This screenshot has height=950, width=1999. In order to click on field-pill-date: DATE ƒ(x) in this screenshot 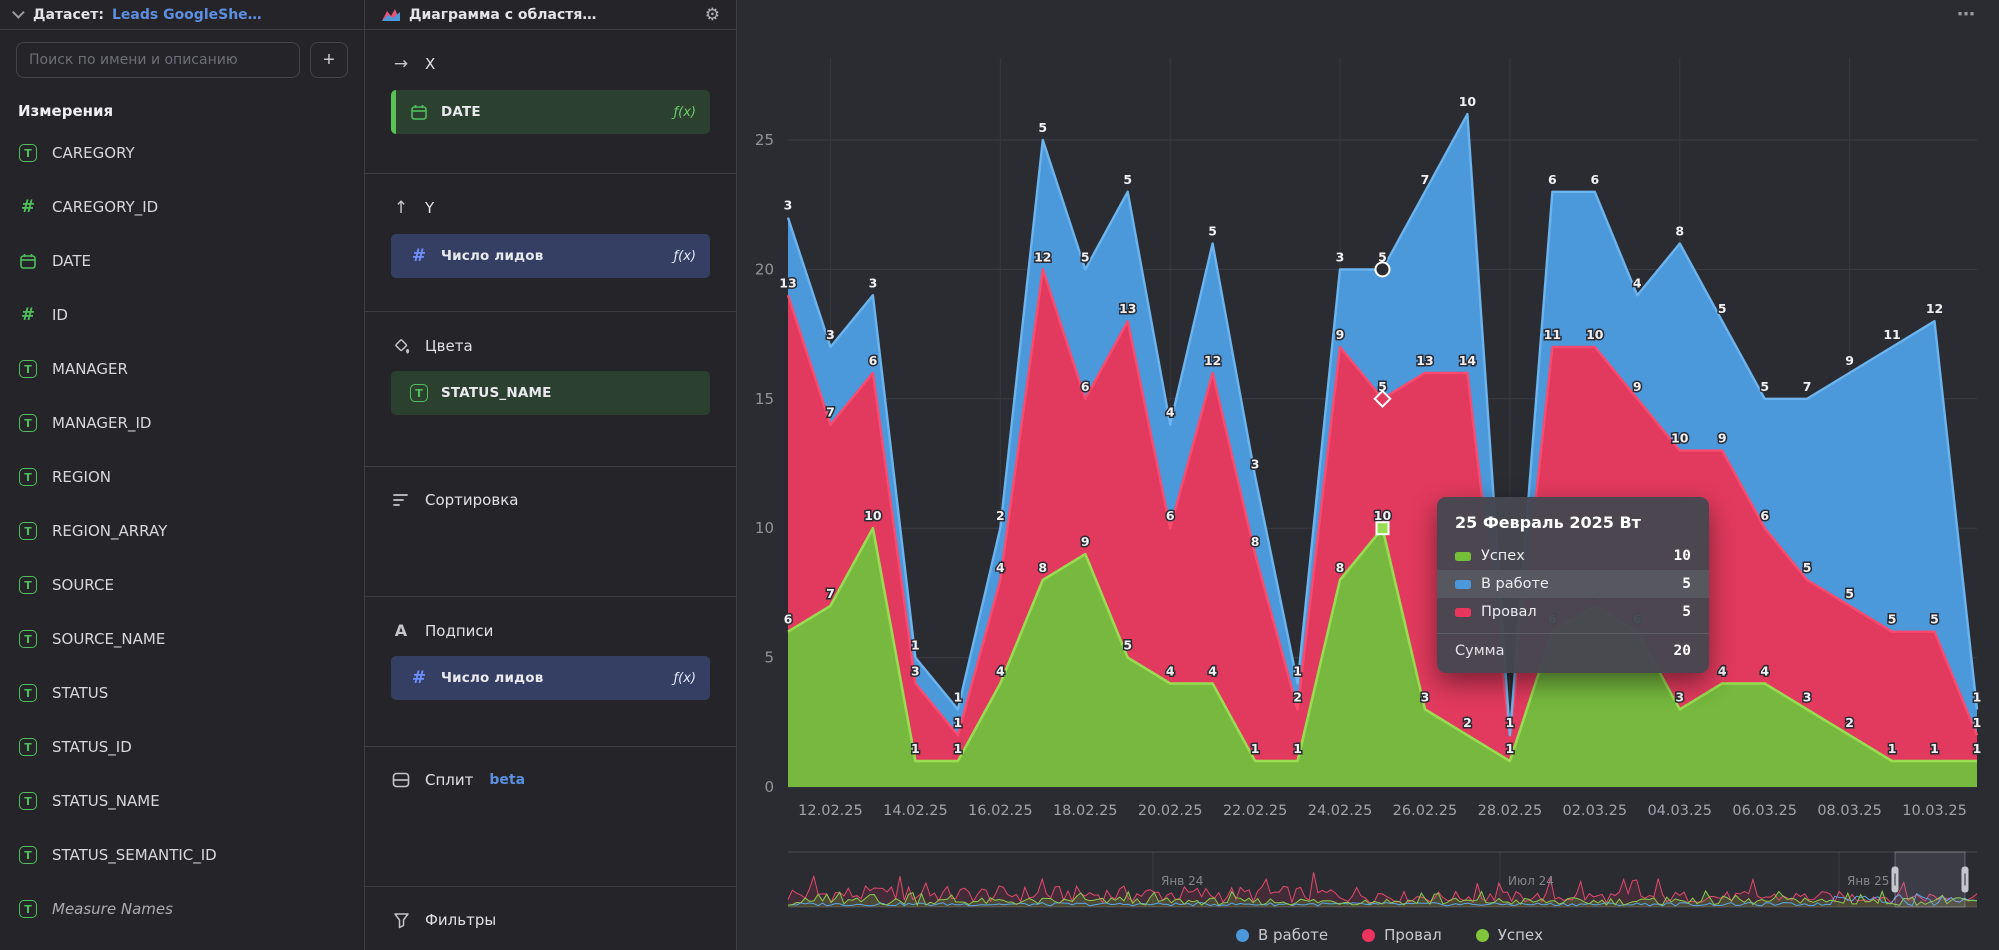, I will do `click(550, 112)`.